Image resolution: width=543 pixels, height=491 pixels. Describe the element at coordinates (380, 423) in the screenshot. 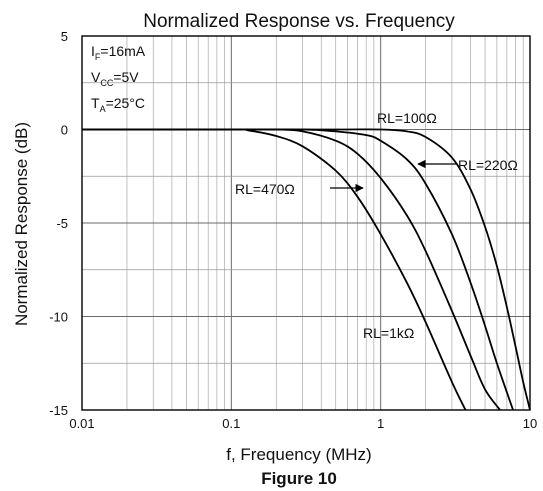

I see `x-tick-label: 1` at that location.